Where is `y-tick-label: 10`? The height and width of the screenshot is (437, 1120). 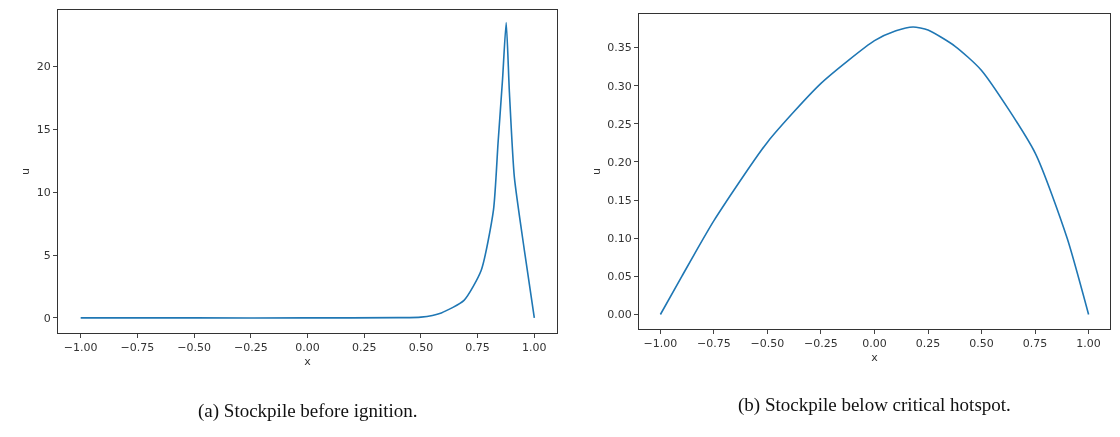 y-tick-label: 10 is located at coordinates (43, 193).